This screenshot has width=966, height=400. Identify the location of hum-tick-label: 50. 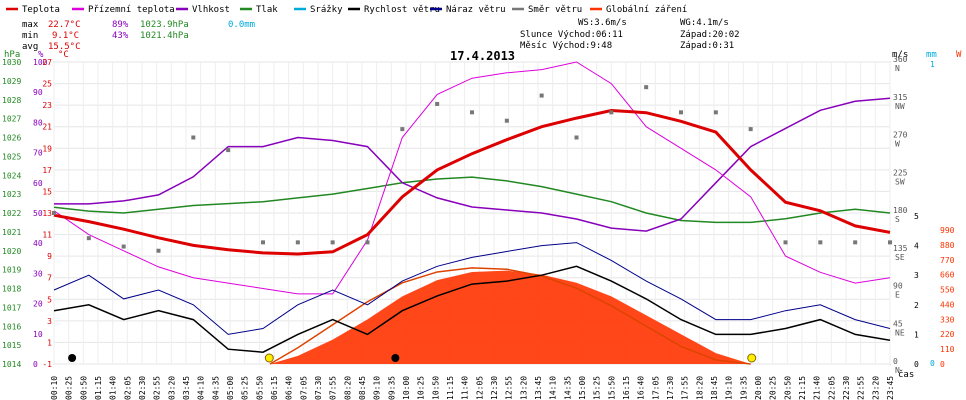
(38, 213).